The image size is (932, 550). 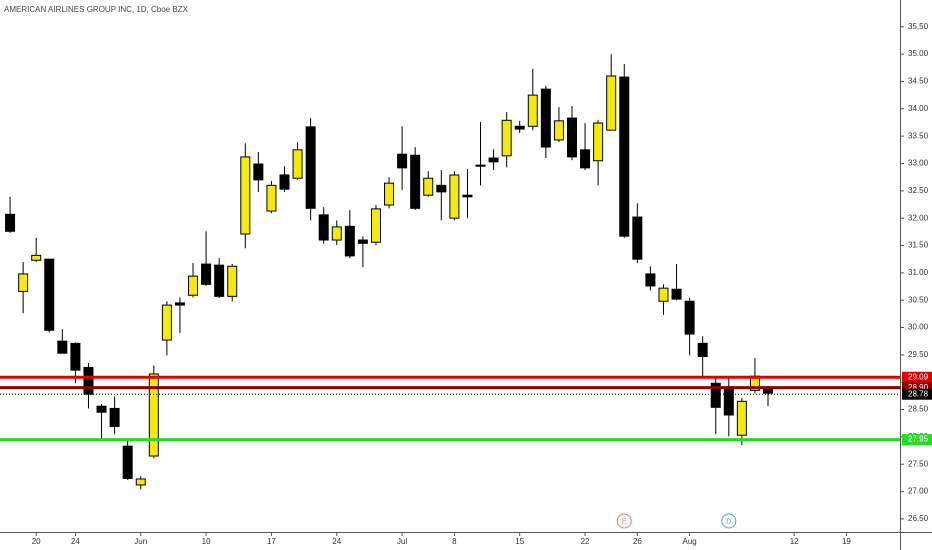 I want to click on y-tick-label: 35.00, so click(x=918, y=53).